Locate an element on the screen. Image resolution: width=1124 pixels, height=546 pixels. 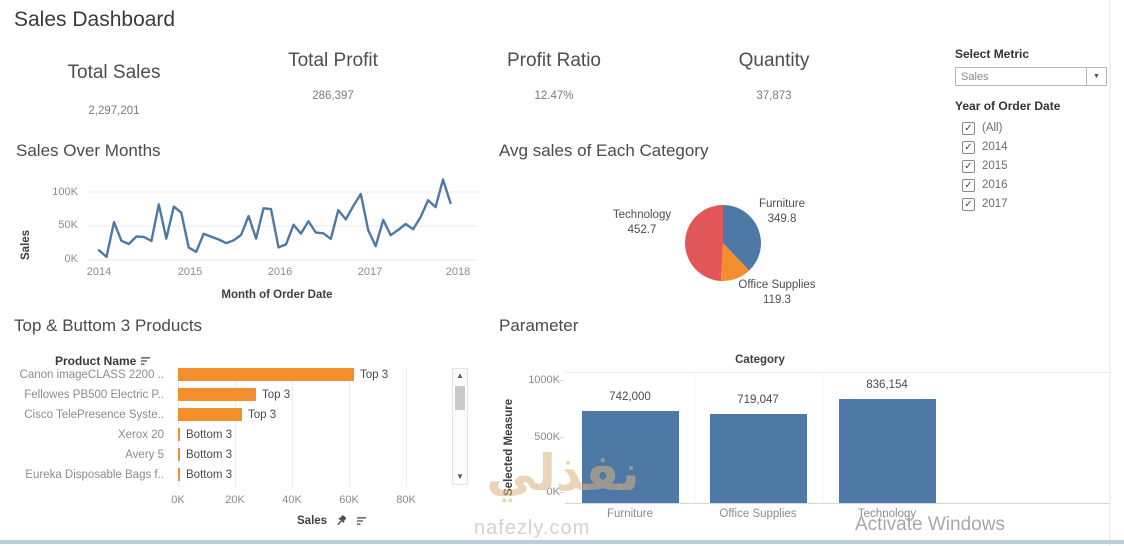
y-tick: 100K is located at coordinates (65, 192).